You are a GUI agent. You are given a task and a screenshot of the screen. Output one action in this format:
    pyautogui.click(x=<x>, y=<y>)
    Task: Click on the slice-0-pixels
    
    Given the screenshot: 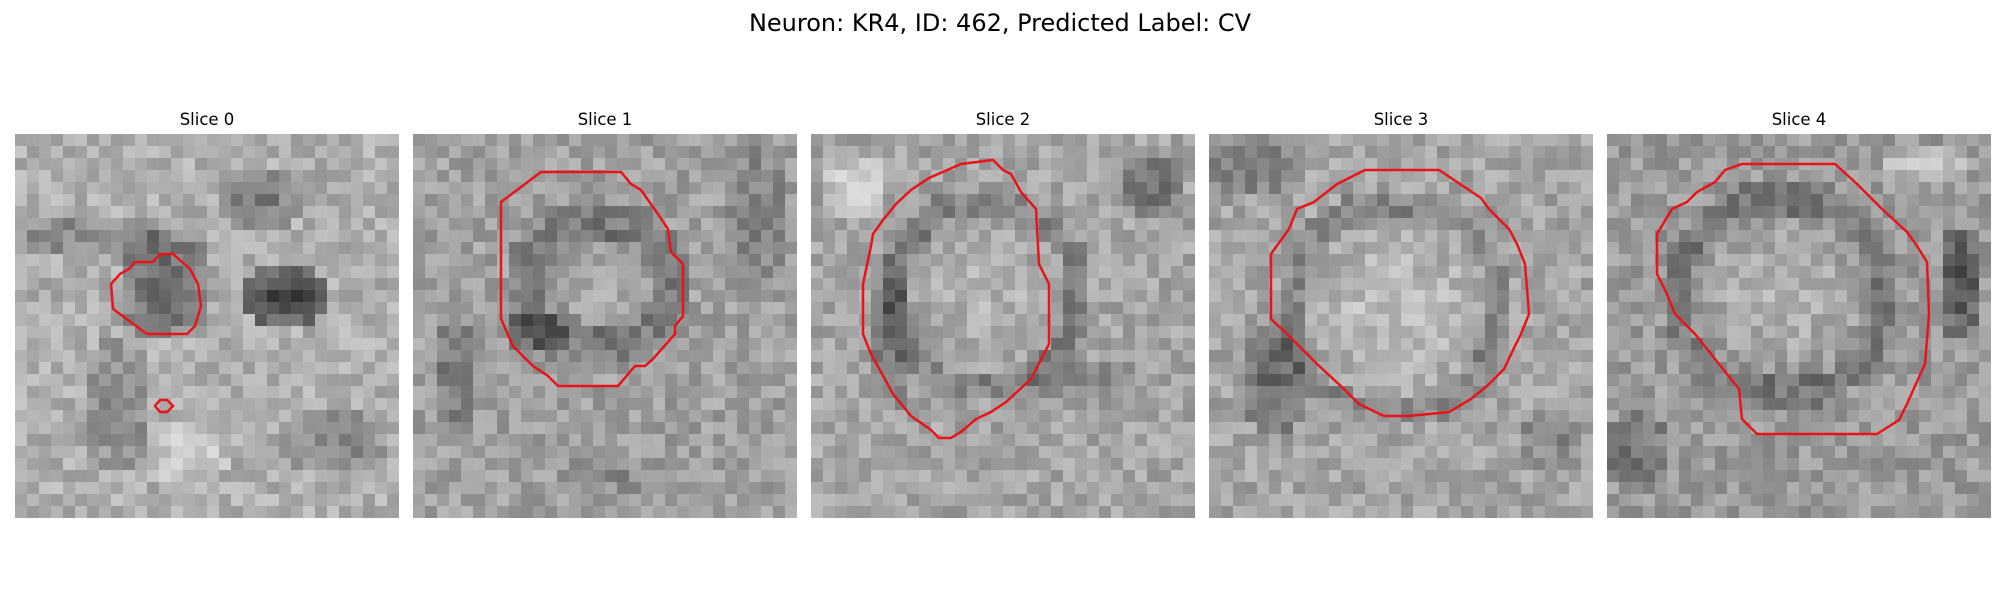 What is the action you would take?
    pyautogui.click(x=207, y=326)
    